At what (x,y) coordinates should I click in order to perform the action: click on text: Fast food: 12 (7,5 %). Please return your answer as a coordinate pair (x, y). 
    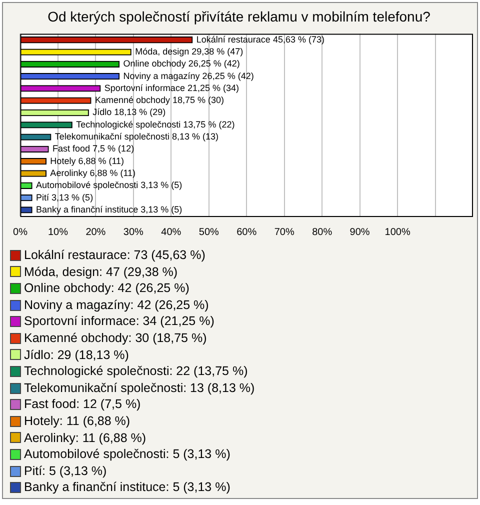
    Looking at the image, I should click on (82, 404).